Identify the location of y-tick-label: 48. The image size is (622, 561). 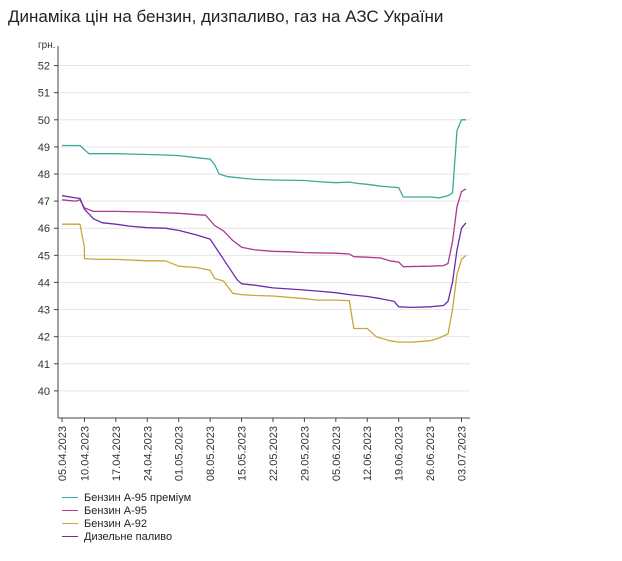
(44, 175).